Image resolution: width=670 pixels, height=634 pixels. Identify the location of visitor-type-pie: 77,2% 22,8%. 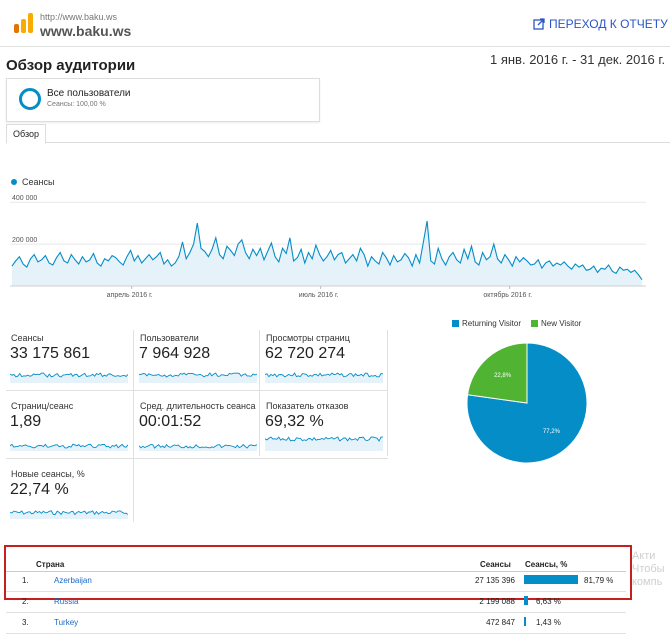
(527, 403).